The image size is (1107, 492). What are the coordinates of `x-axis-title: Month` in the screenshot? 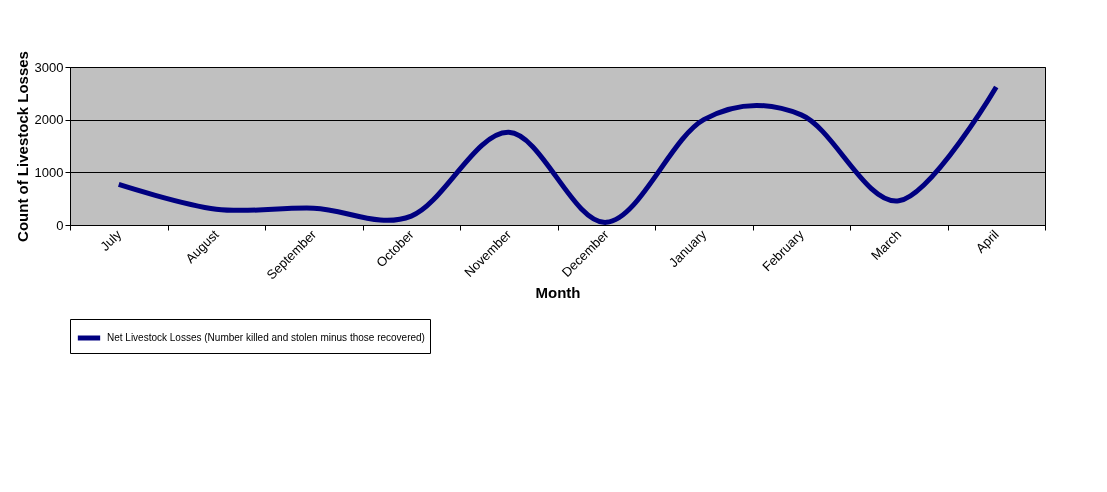 It's located at (558, 293).